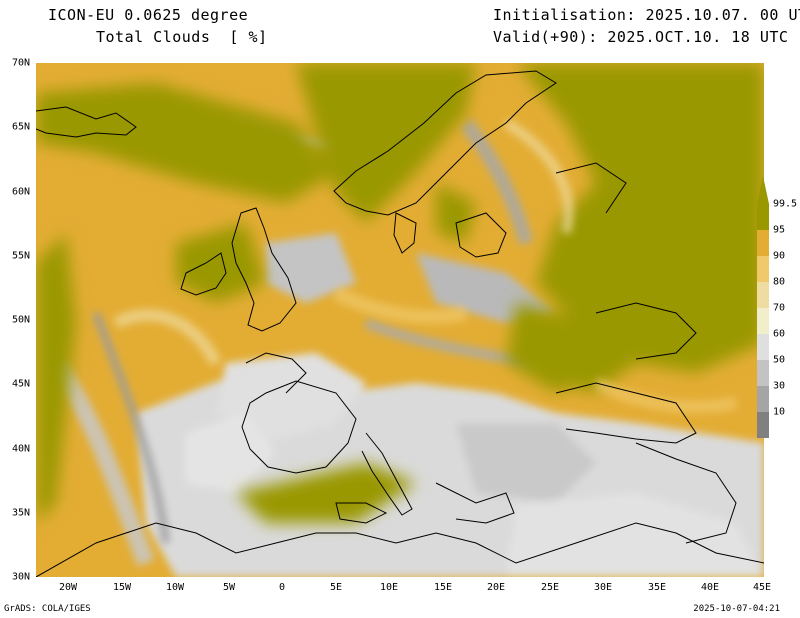  Describe the element at coordinates (148, 15) in the screenshot. I see `map-title: ICON-EU 0.0625 degree` at that location.